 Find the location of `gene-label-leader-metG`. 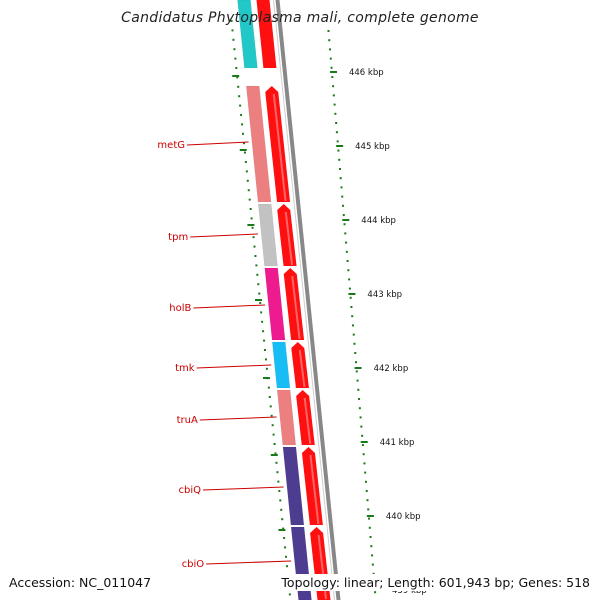

gene-label-leader-metG is located at coordinates (217, 143).